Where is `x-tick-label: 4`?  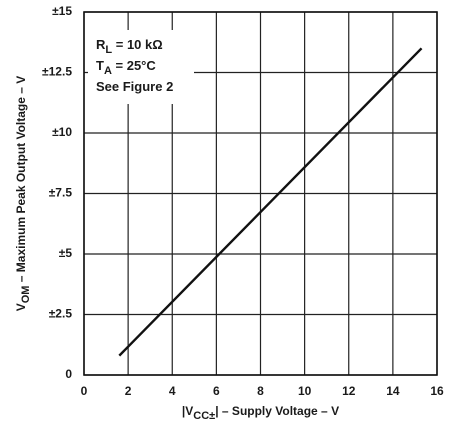 x-tick-label: 4 is located at coordinates (172, 391).